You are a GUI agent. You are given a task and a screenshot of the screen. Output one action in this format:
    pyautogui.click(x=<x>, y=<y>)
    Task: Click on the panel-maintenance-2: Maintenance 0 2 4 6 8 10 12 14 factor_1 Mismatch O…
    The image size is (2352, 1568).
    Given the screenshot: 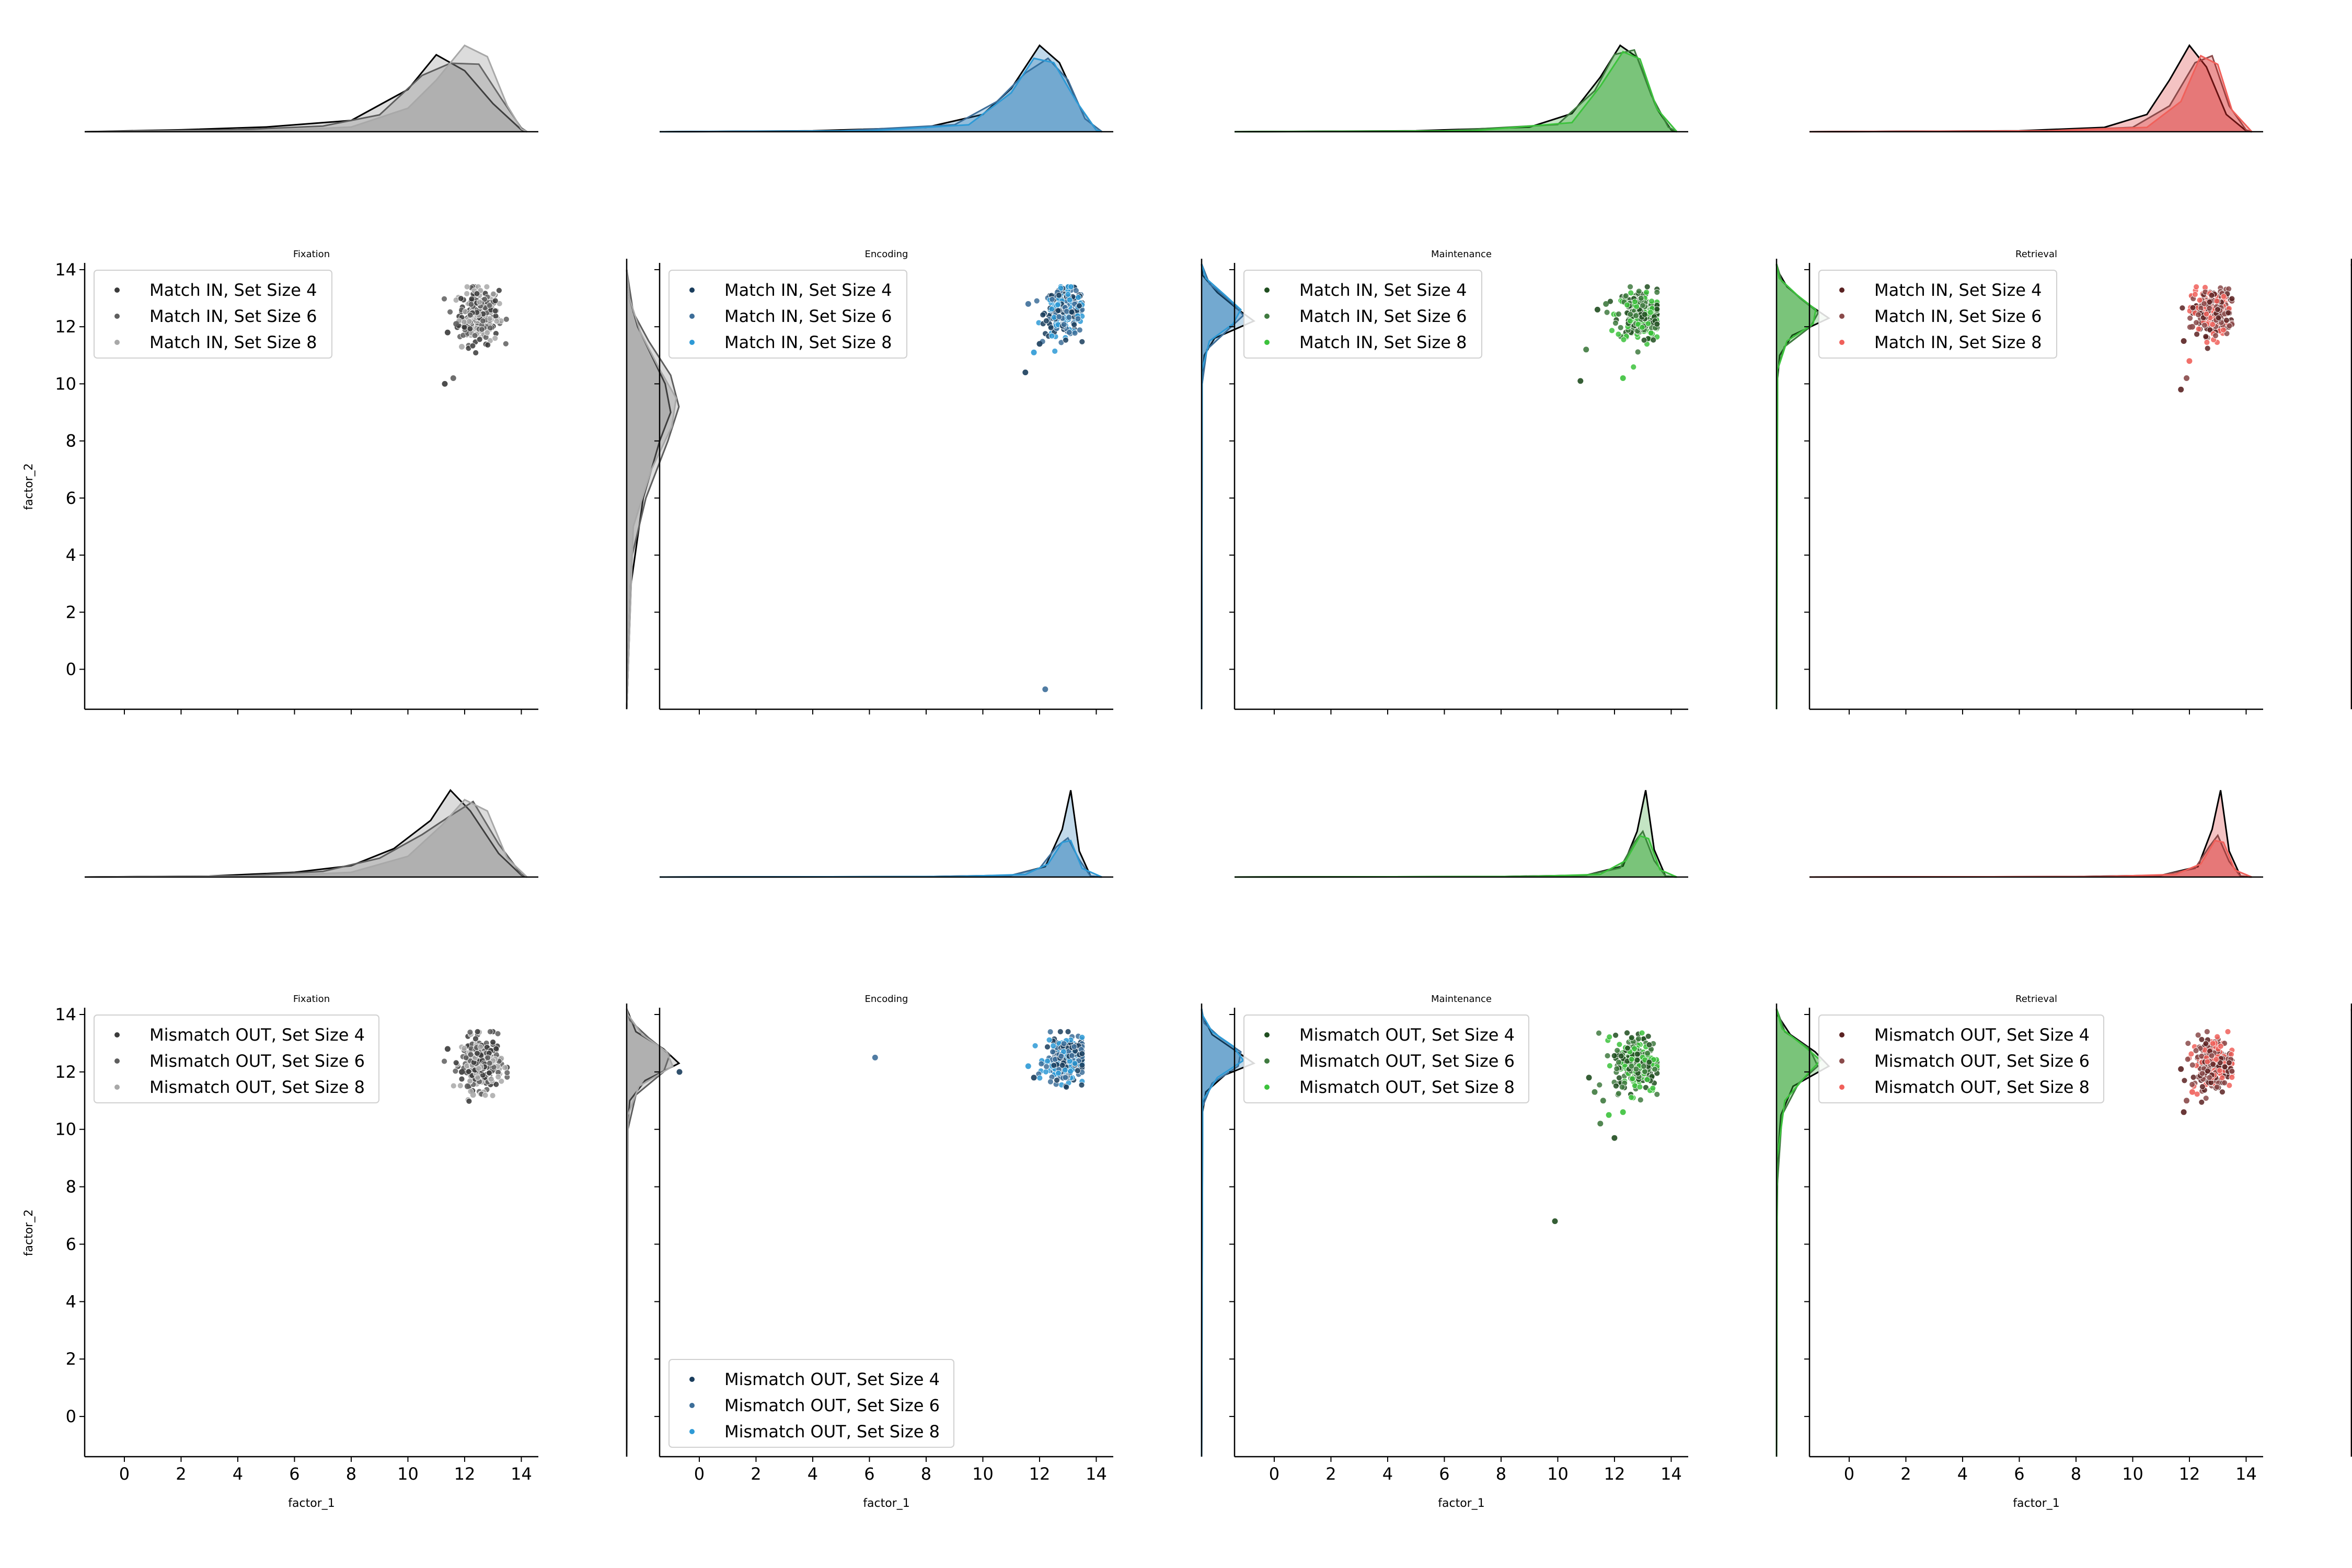 What is the action you would take?
    pyautogui.click(x=1529, y=1150)
    